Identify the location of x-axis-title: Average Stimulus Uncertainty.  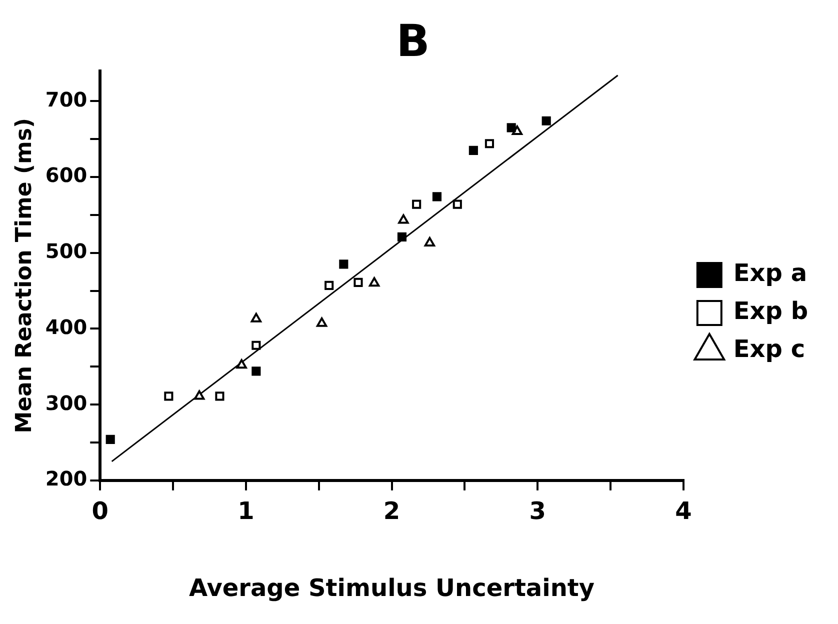
(392, 588).